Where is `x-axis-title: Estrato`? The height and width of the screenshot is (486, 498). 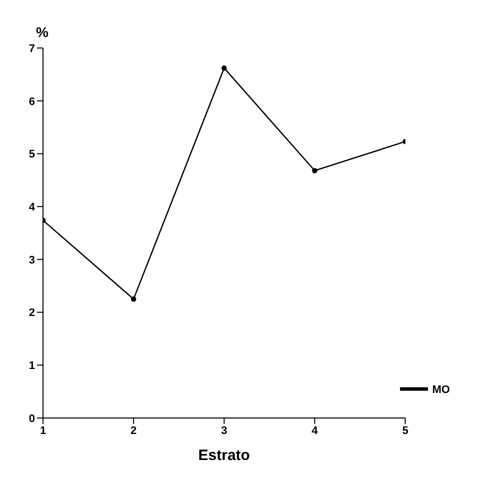 x-axis-title: Estrato is located at coordinates (224, 455).